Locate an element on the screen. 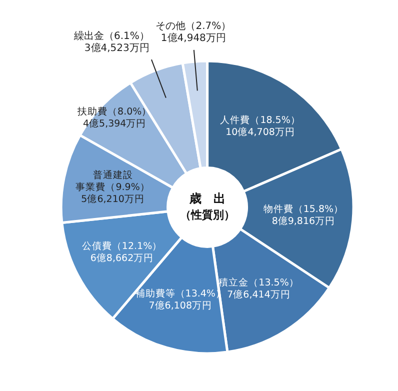 This screenshot has width=398, height=391. text: （性質別） is located at coordinates (207, 215).